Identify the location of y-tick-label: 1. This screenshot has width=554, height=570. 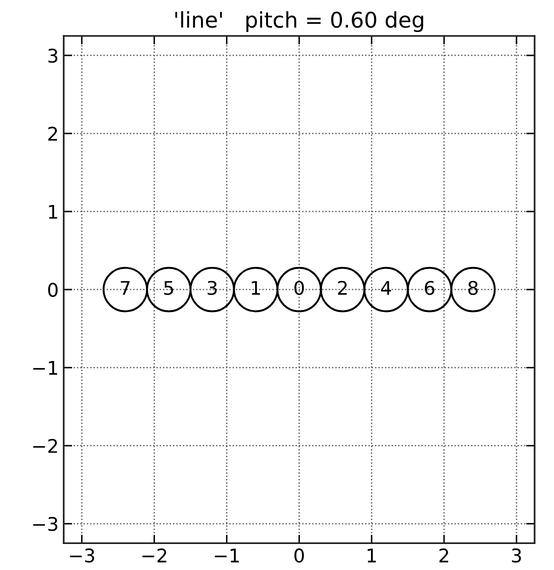
(53, 211).